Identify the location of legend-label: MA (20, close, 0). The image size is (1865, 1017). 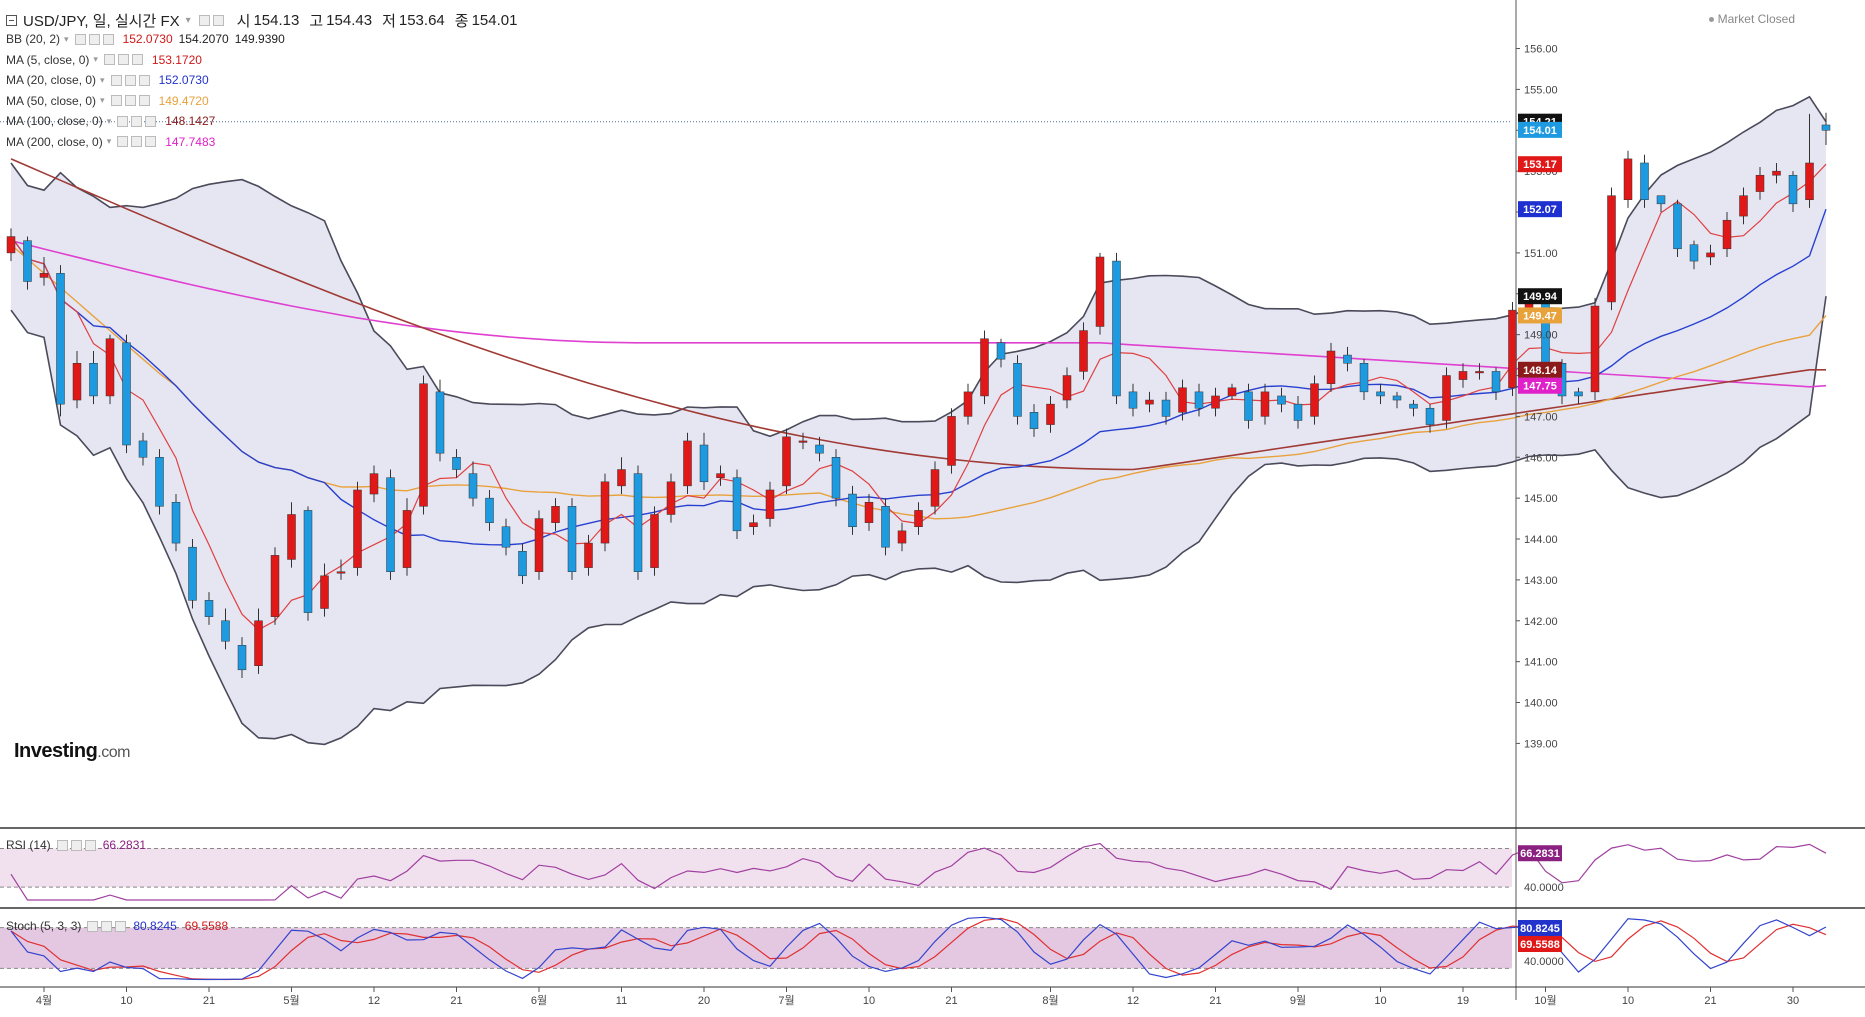
(51, 80).